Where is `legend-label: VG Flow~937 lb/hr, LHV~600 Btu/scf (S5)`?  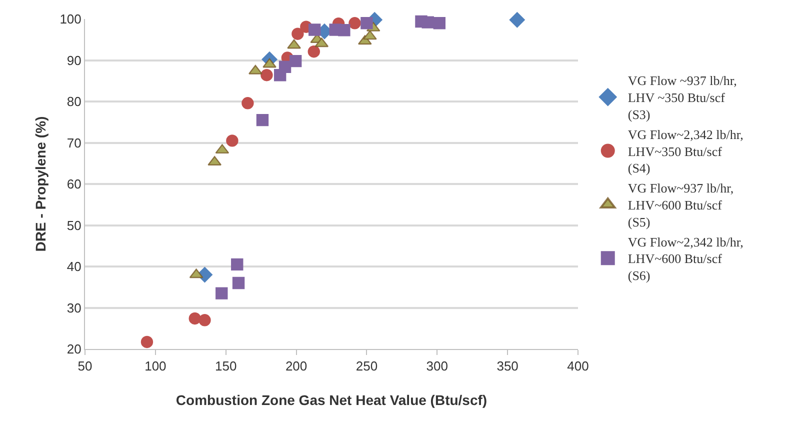 legend-label: VG Flow~937 lb/hr, LHV~600 Btu/scf (S5) is located at coordinates (681, 205).